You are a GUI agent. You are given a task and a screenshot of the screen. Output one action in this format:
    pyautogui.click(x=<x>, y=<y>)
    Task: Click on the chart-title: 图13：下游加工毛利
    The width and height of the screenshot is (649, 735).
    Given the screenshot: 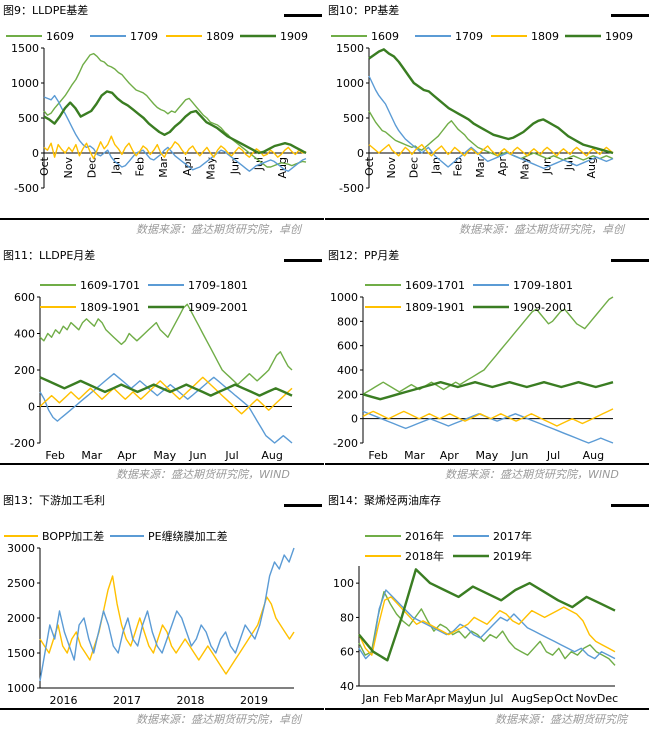 What is the action you would take?
    pyautogui.click(x=54, y=500)
    